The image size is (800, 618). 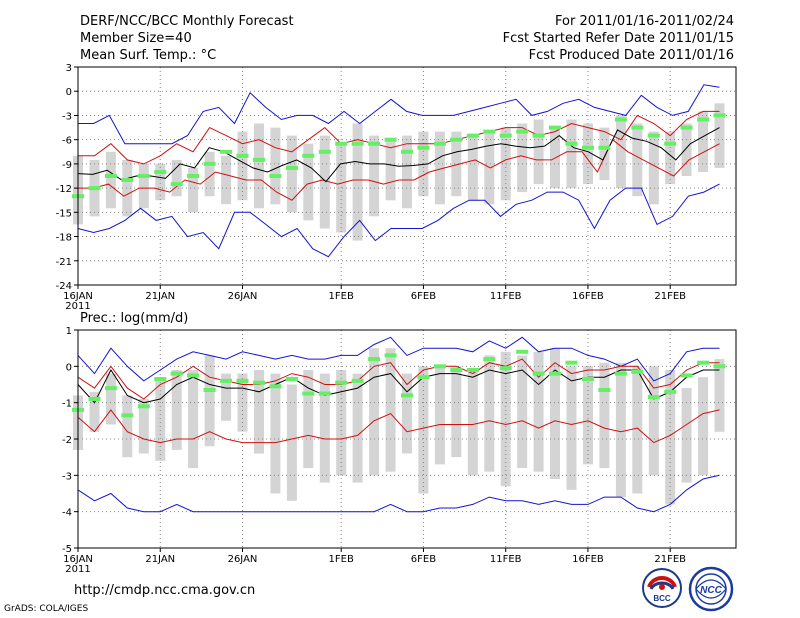 I want to click on prec-ytick-label: 0, so click(x=69, y=367).